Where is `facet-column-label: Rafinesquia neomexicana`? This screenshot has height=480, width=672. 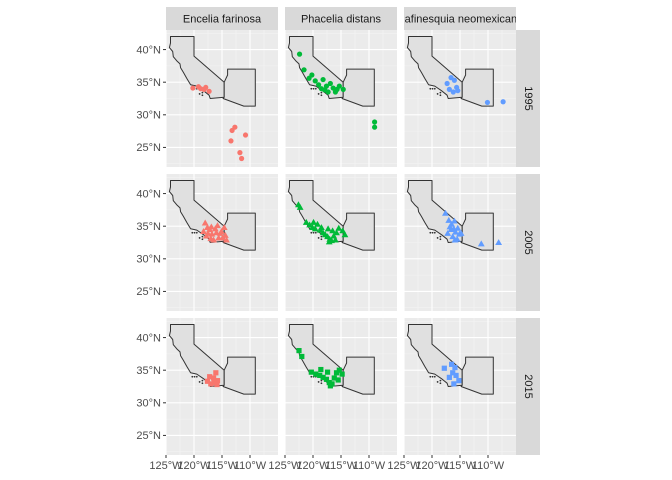
facet-column-label: Rafinesquia neomexicana is located at coordinates (460, 20).